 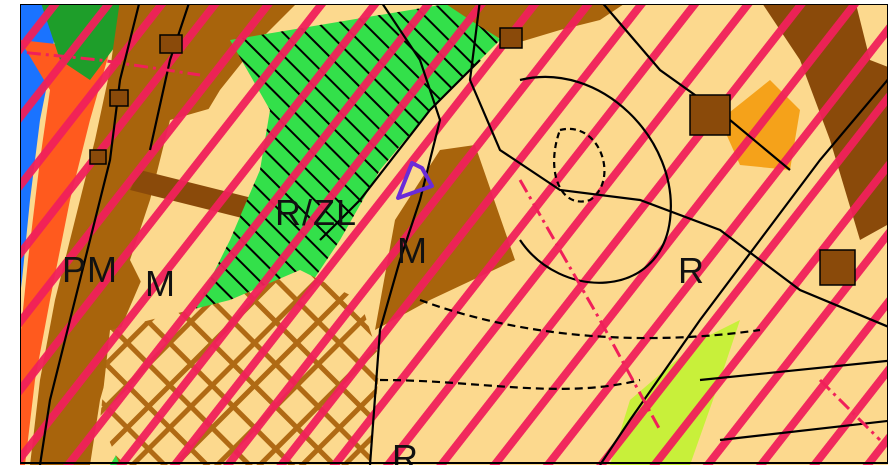 I want to click on label-r-bottom: R, so click(x=405, y=451).